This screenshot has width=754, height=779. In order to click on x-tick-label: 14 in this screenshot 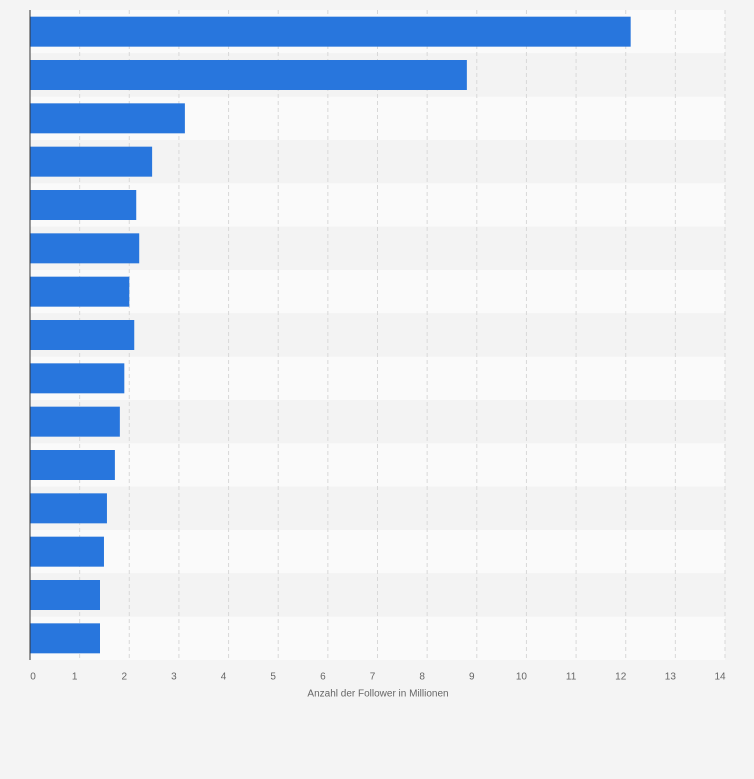, I will do `click(720, 677)`.